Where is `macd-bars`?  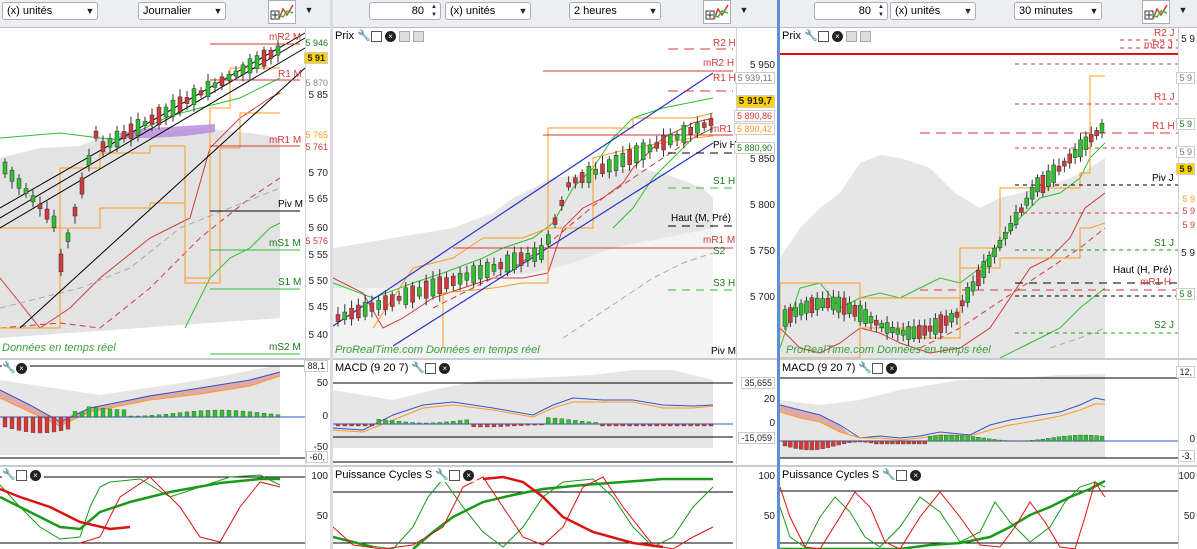
macd-bars is located at coordinates (141, 420).